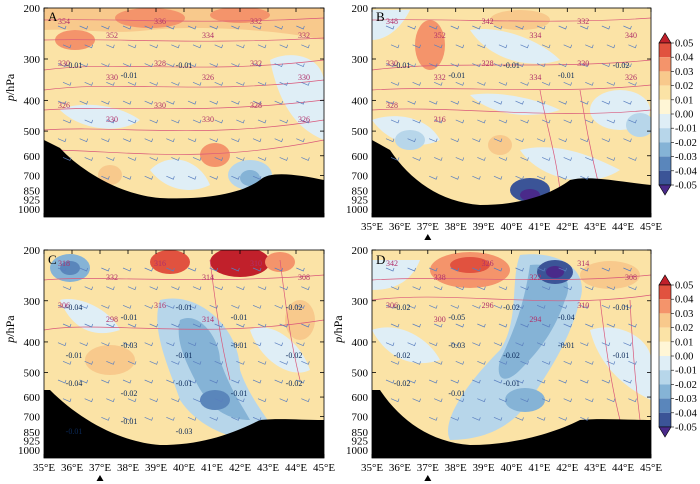  Describe the element at coordinates (32, 302) in the screenshot. I see `panel-c-ytick-label: 300` at that location.